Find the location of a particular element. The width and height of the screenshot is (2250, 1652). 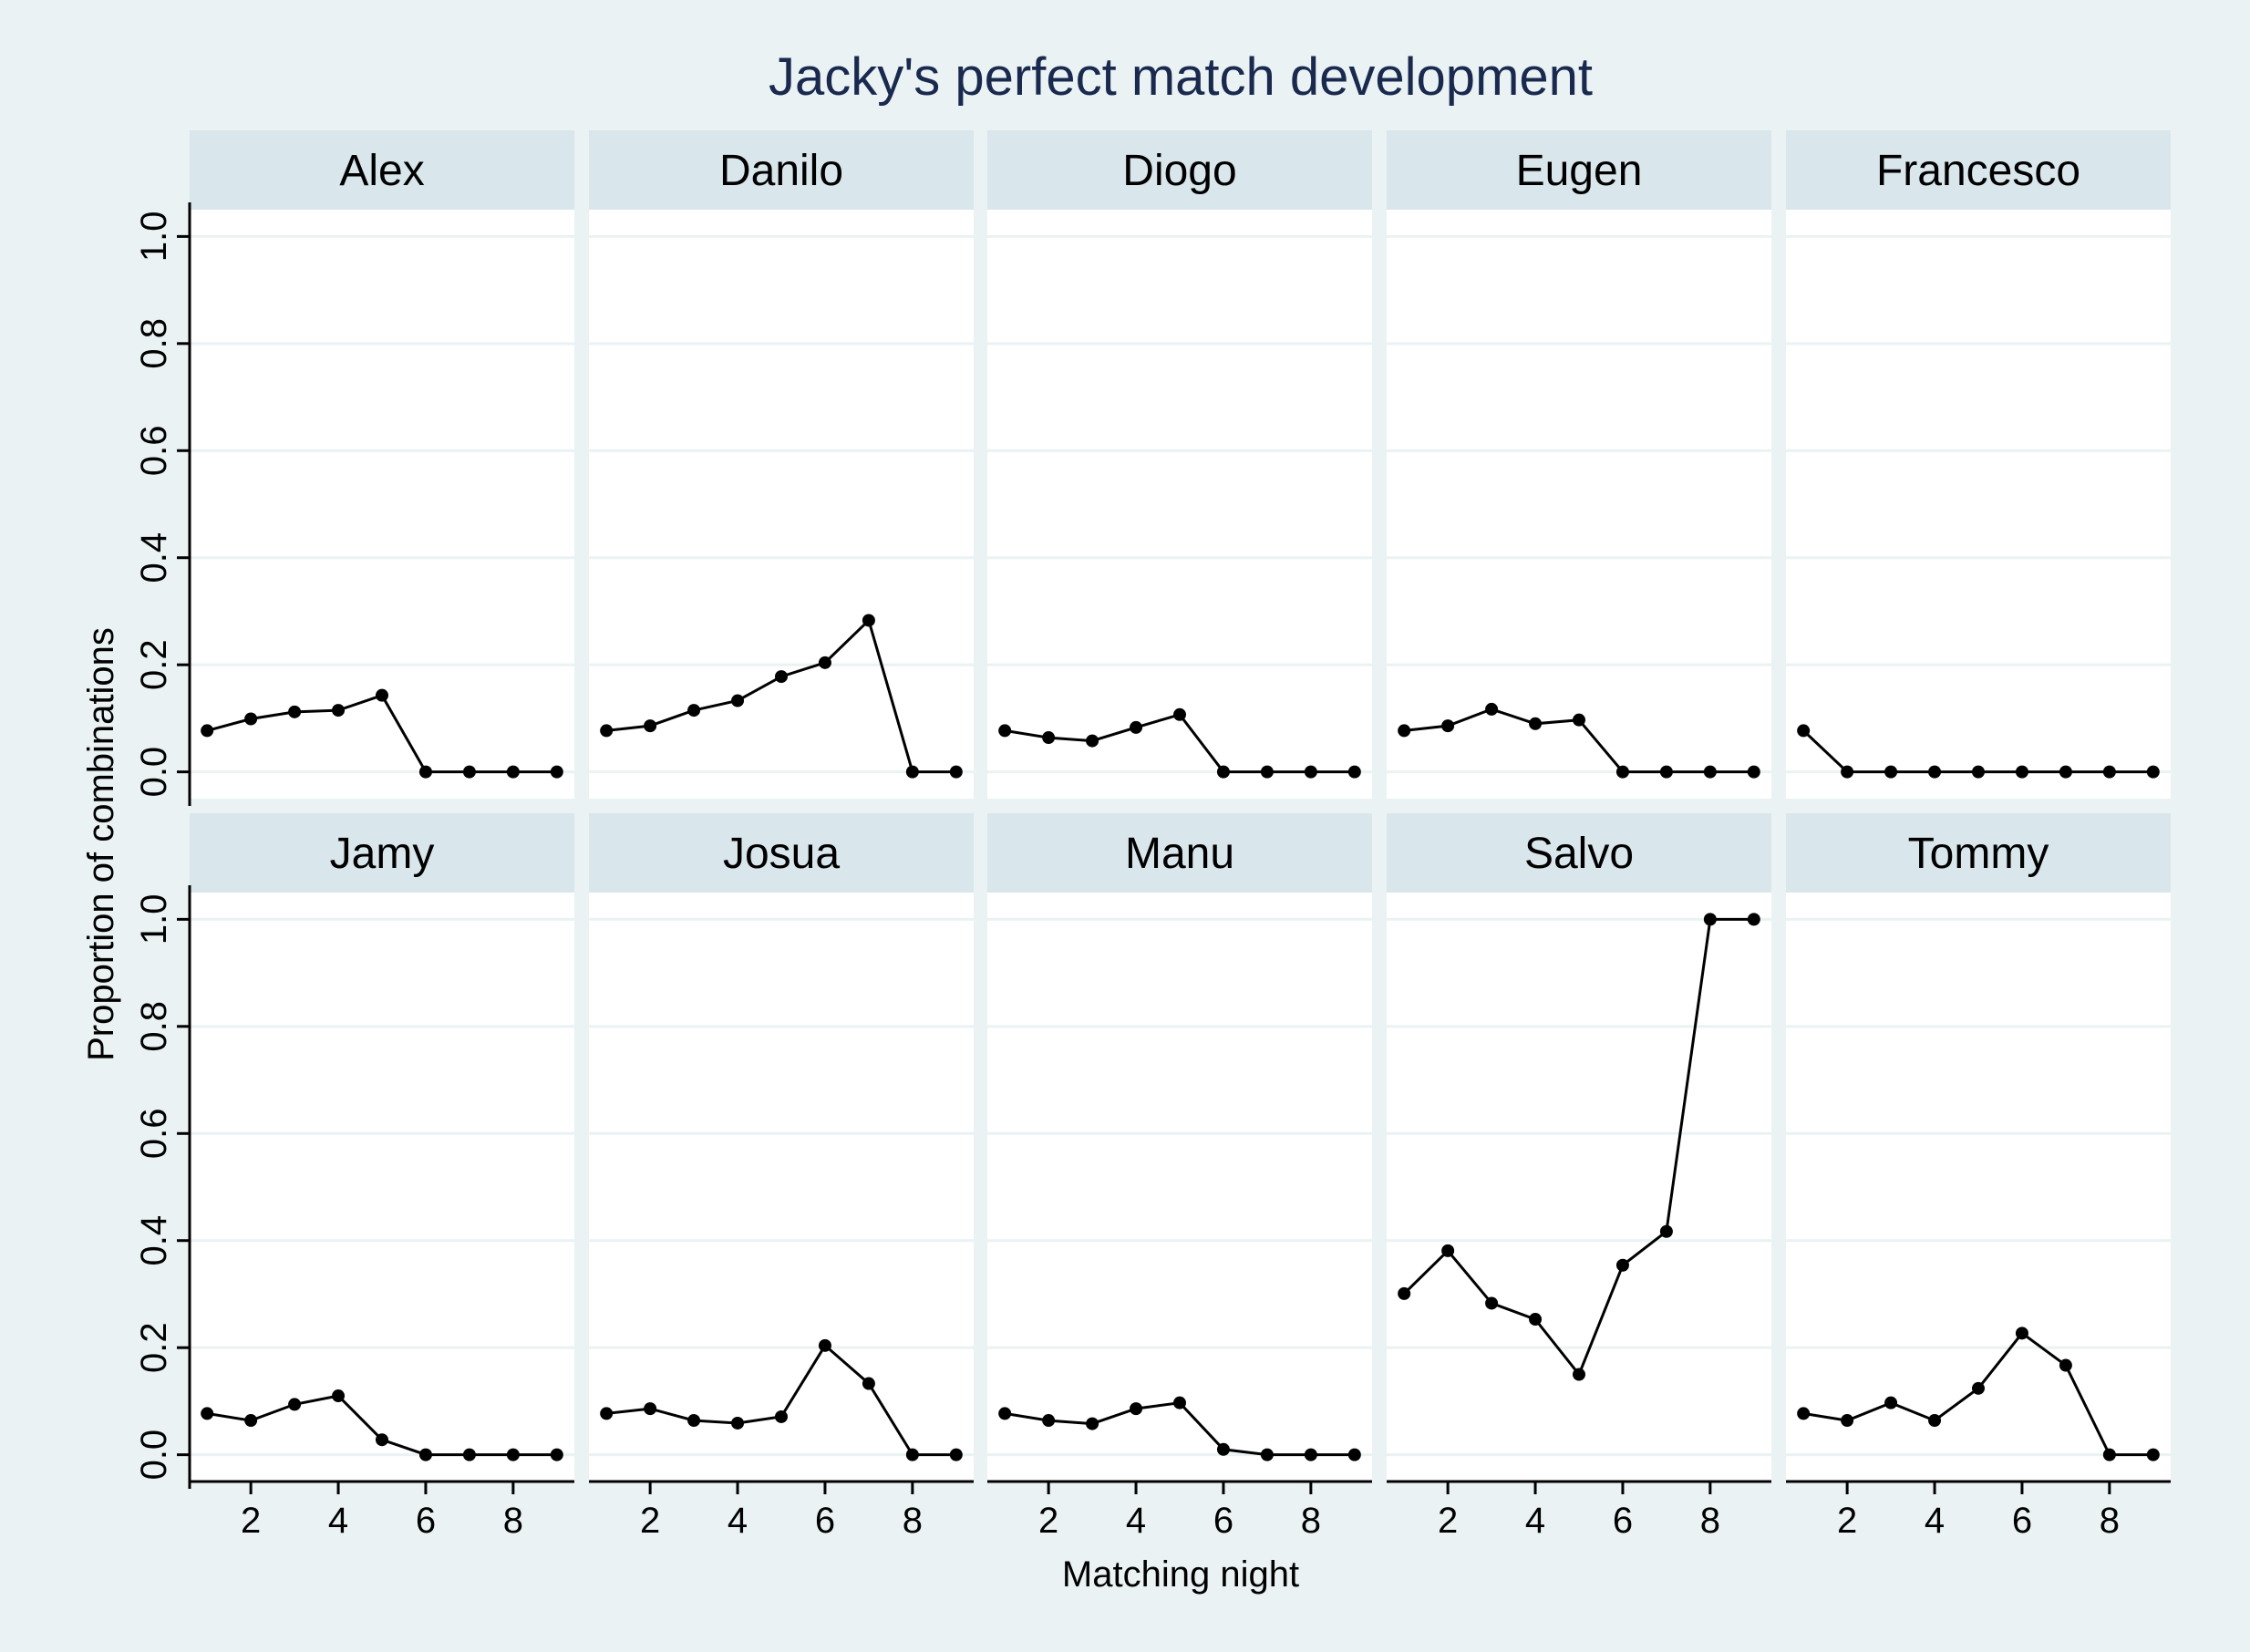

x-axis-title: Matching night is located at coordinates (1180, 1574).